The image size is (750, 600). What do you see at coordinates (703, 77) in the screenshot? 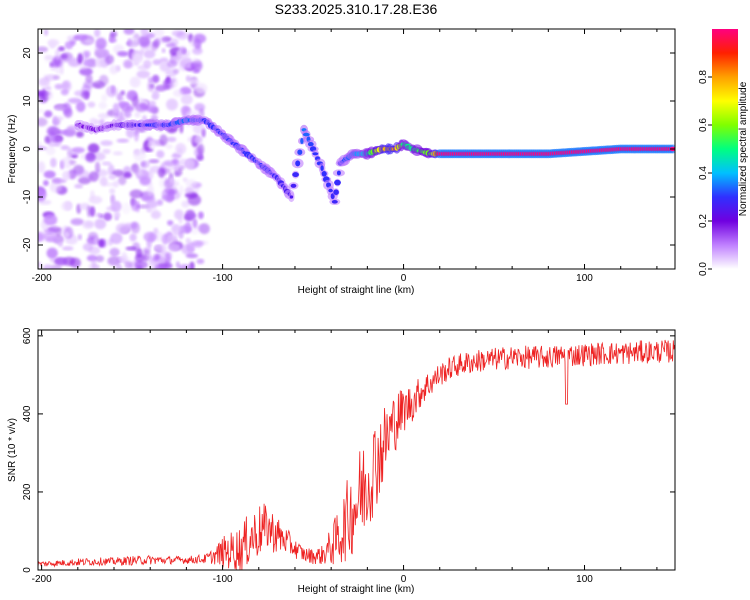
I see `colorbar-tick-label: 0.8` at bounding box center [703, 77].